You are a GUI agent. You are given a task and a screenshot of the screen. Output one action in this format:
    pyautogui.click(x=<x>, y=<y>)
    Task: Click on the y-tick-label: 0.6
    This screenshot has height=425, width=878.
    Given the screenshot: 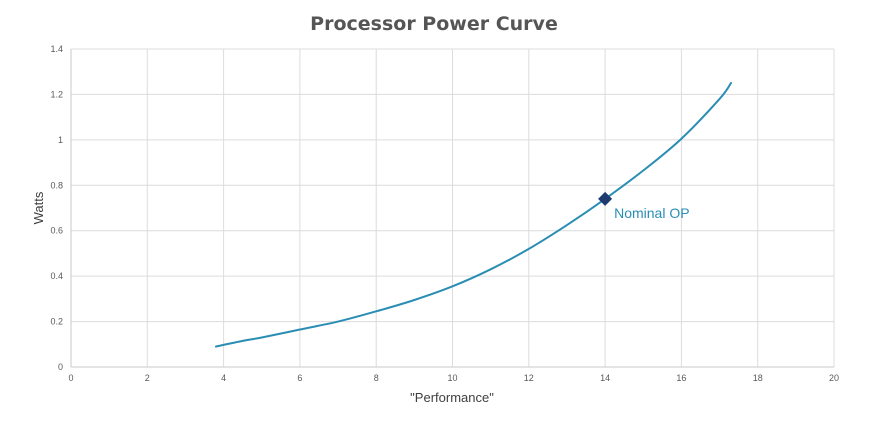 What is the action you would take?
    pyautogui.click(x=56, y=231)
    